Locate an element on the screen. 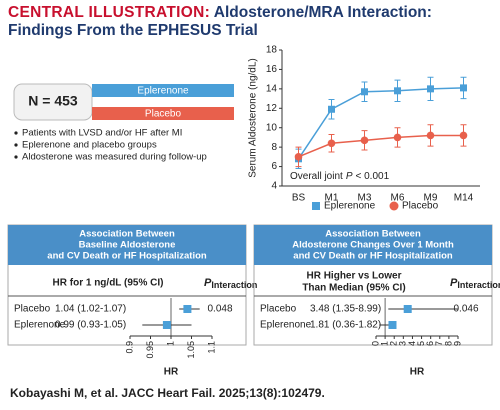 This screenshot has width=500, height=410. x-tick-label: 7 is located at coordinates (439, 343).